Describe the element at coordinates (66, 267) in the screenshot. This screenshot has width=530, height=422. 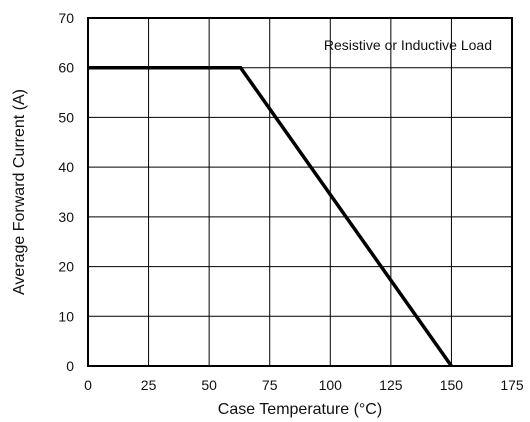
I see `y-tick-label: 20` at that location.